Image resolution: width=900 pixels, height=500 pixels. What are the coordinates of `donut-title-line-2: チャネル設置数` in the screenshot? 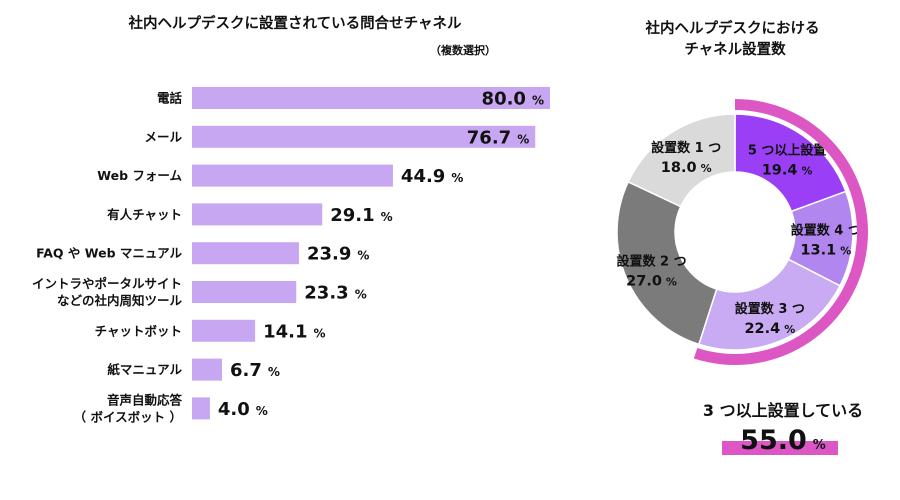 It's located at (735, 49).